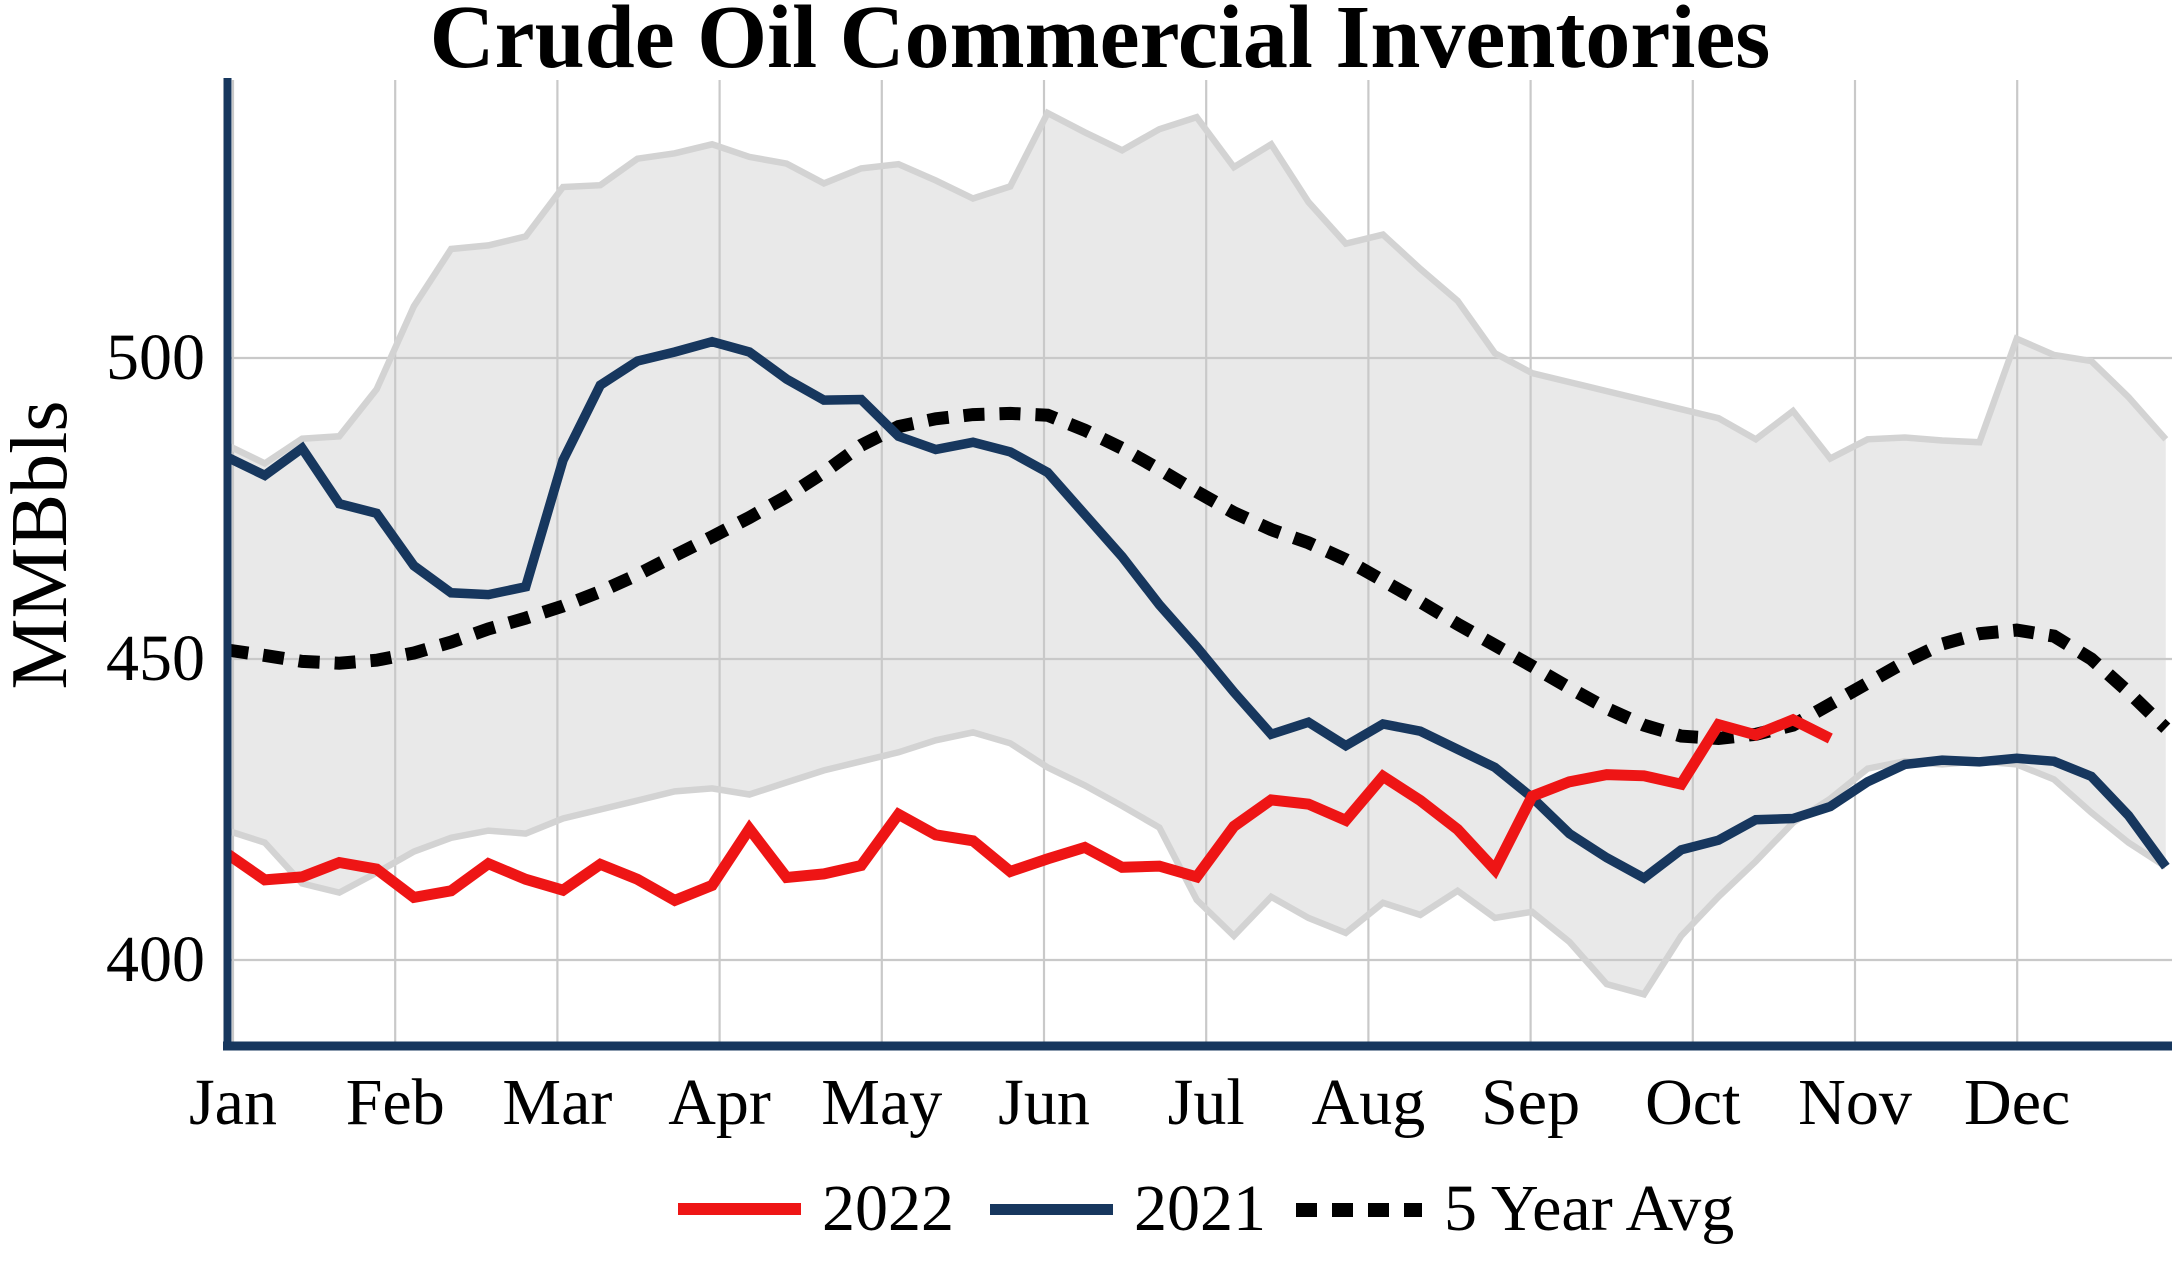  Describe the element at coordinates (1200, 1208) in the screenshot. I see `legend-label-2021: 2021` at that location.